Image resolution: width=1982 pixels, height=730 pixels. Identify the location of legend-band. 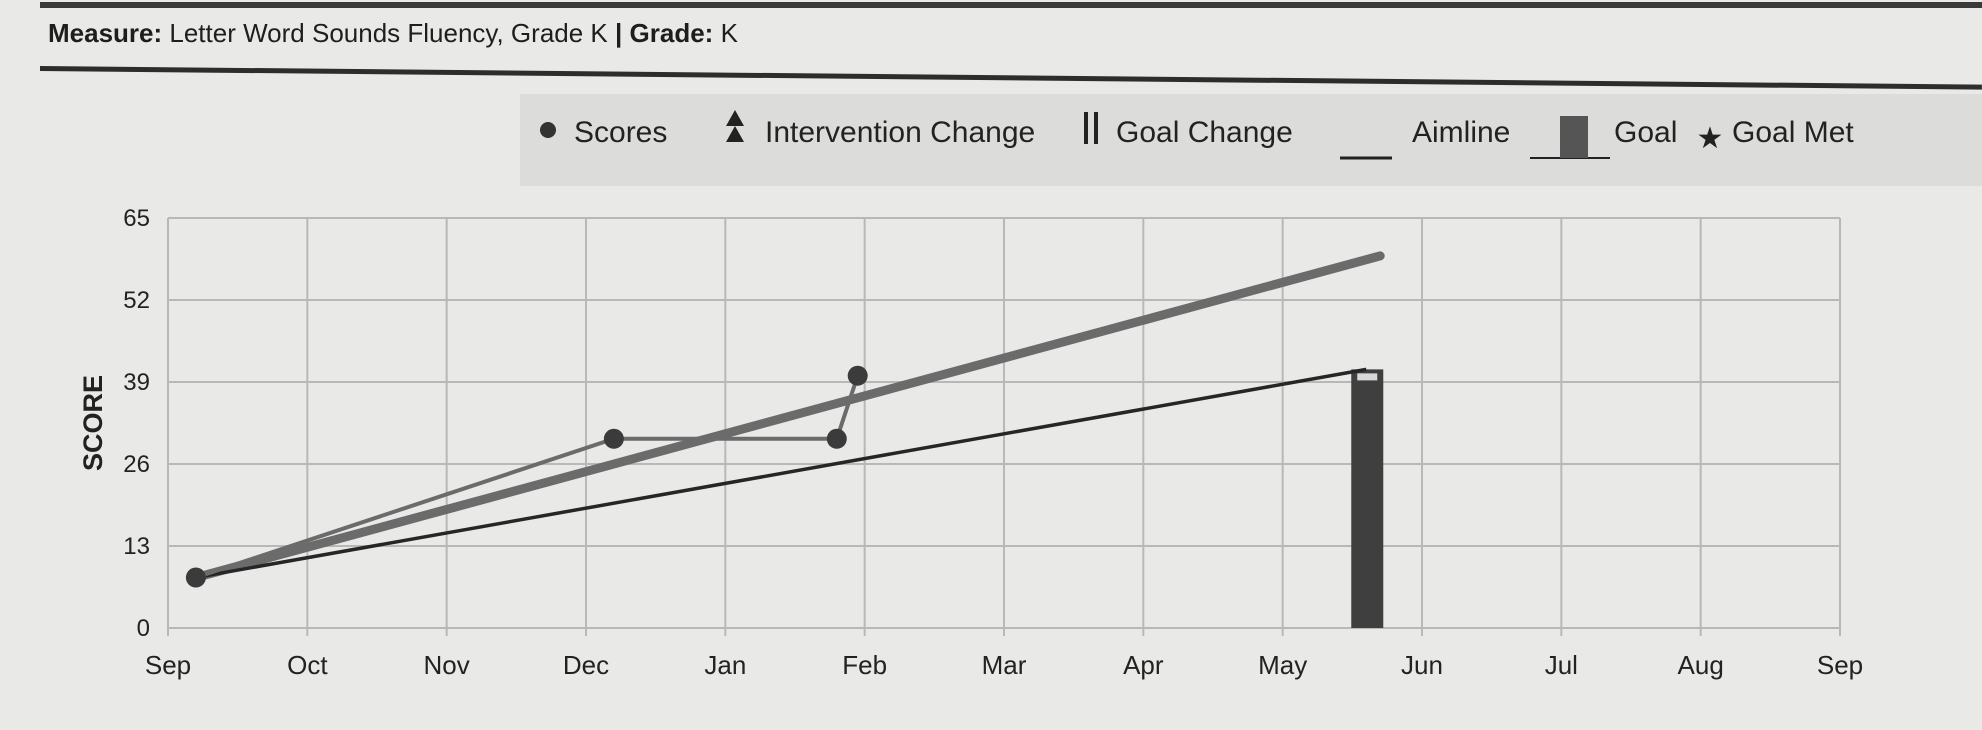
(1251, 140).